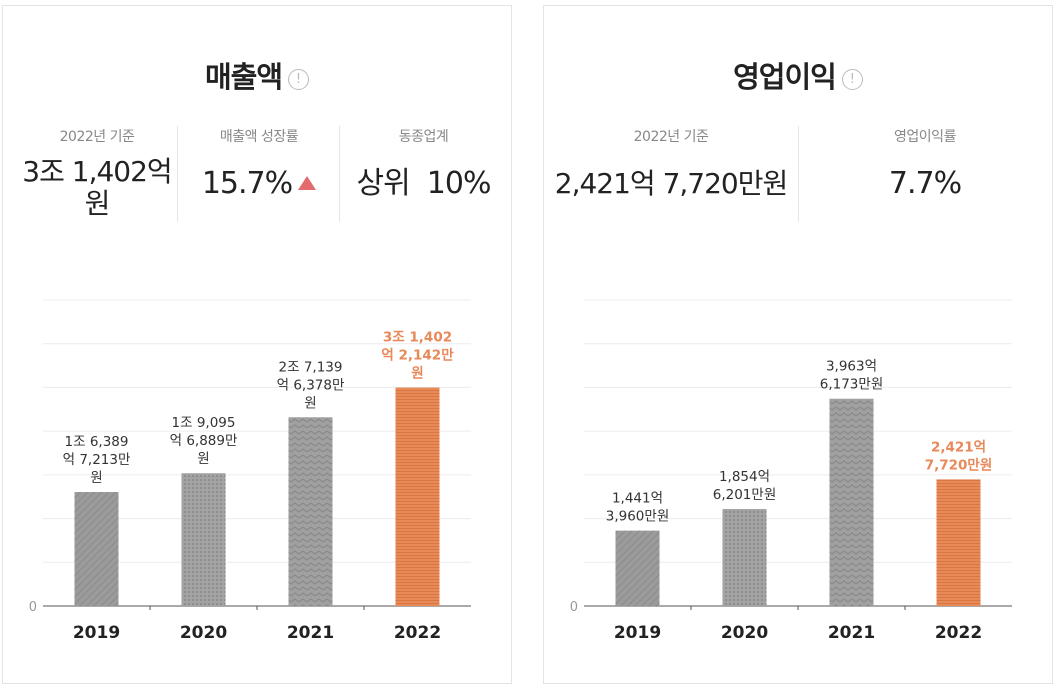 The height and width of the screenshot is (688, 1056). What do you see at coordinates (97, 203) in the screenshot?
I see `stat-value-line2: 원` at bounding box center [97, 203].